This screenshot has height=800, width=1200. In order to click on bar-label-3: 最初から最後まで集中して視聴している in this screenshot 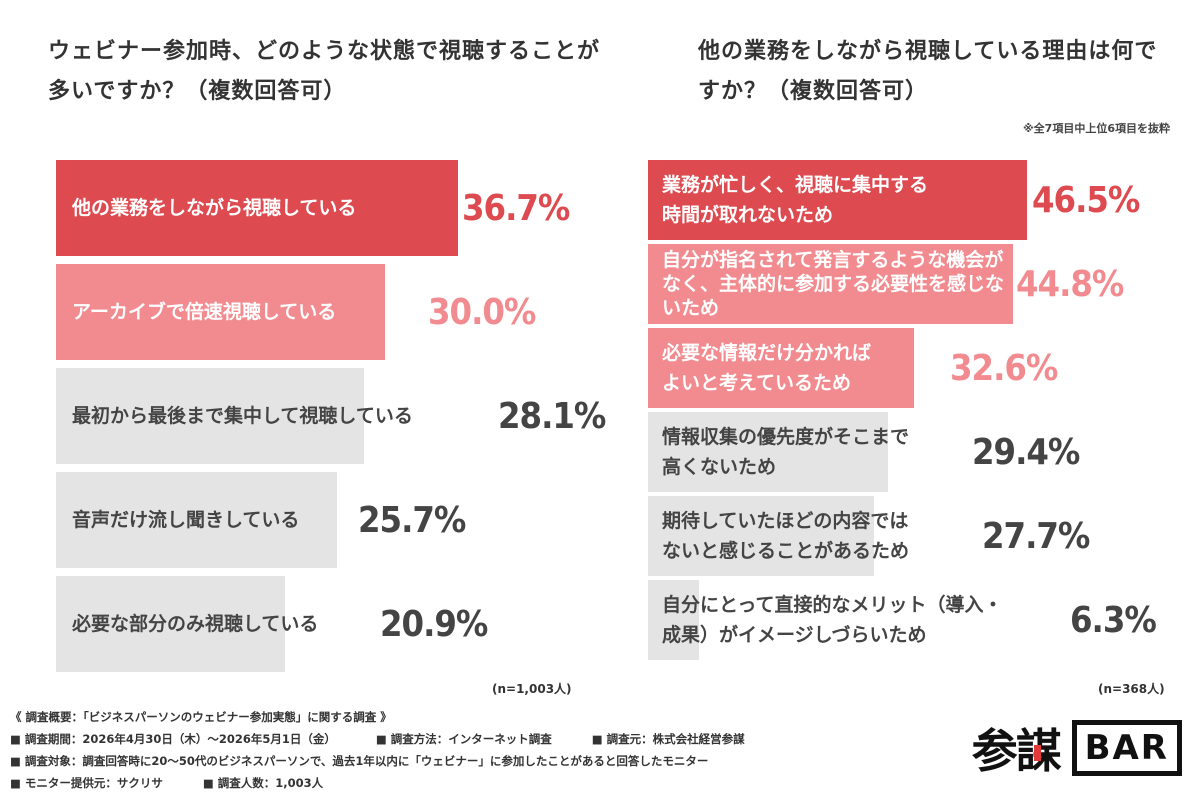, I will do `click(242, 416)`.